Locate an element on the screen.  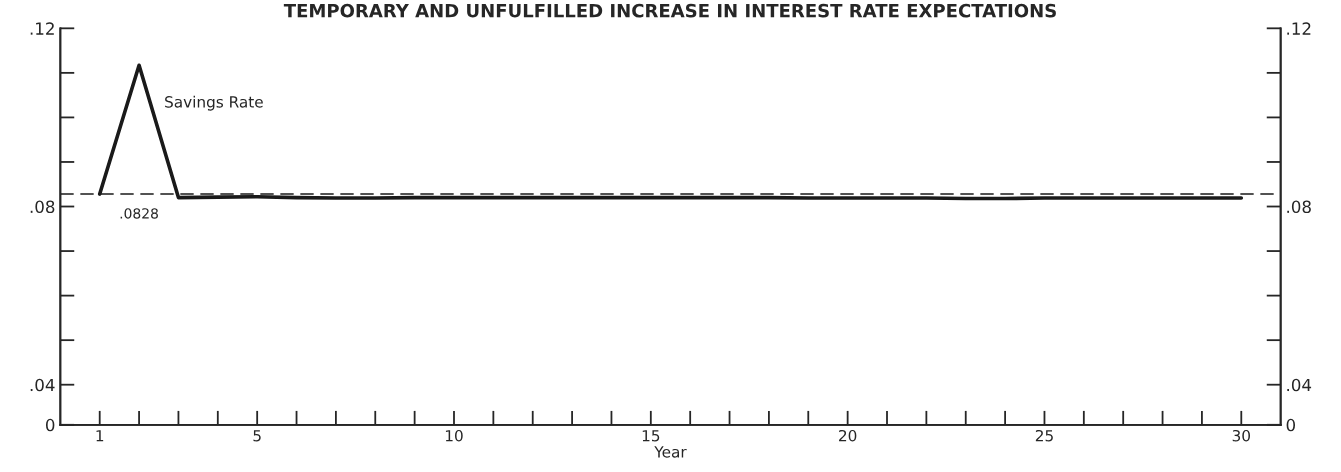
x-tick-label: 20 is located at coordinates (848, 435).